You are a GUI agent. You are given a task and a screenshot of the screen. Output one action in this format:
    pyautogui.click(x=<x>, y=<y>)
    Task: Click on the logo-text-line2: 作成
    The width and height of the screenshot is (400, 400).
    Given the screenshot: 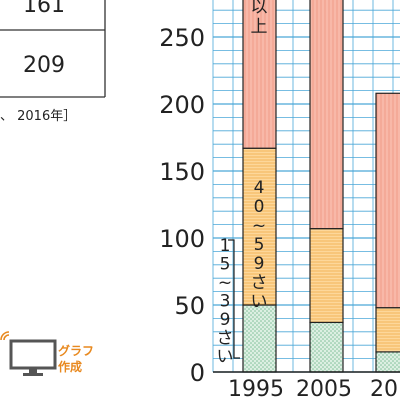 What is the action you would take?
    pyautogui.click(x=70, y=366)
    